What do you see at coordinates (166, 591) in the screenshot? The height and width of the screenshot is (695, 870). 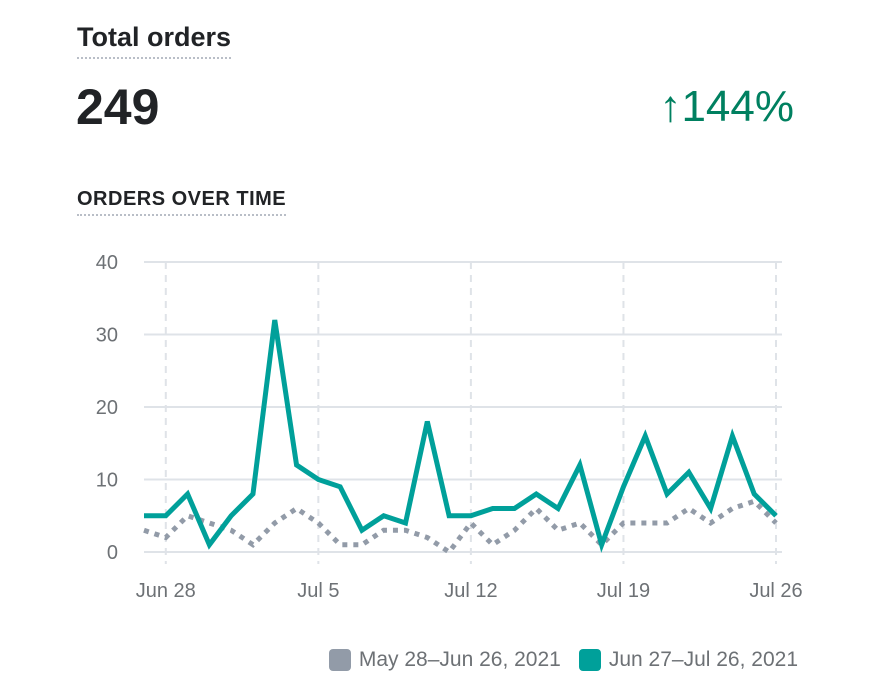 I see `x-tick-label: Jun 28` at bounding box center [166, 591].